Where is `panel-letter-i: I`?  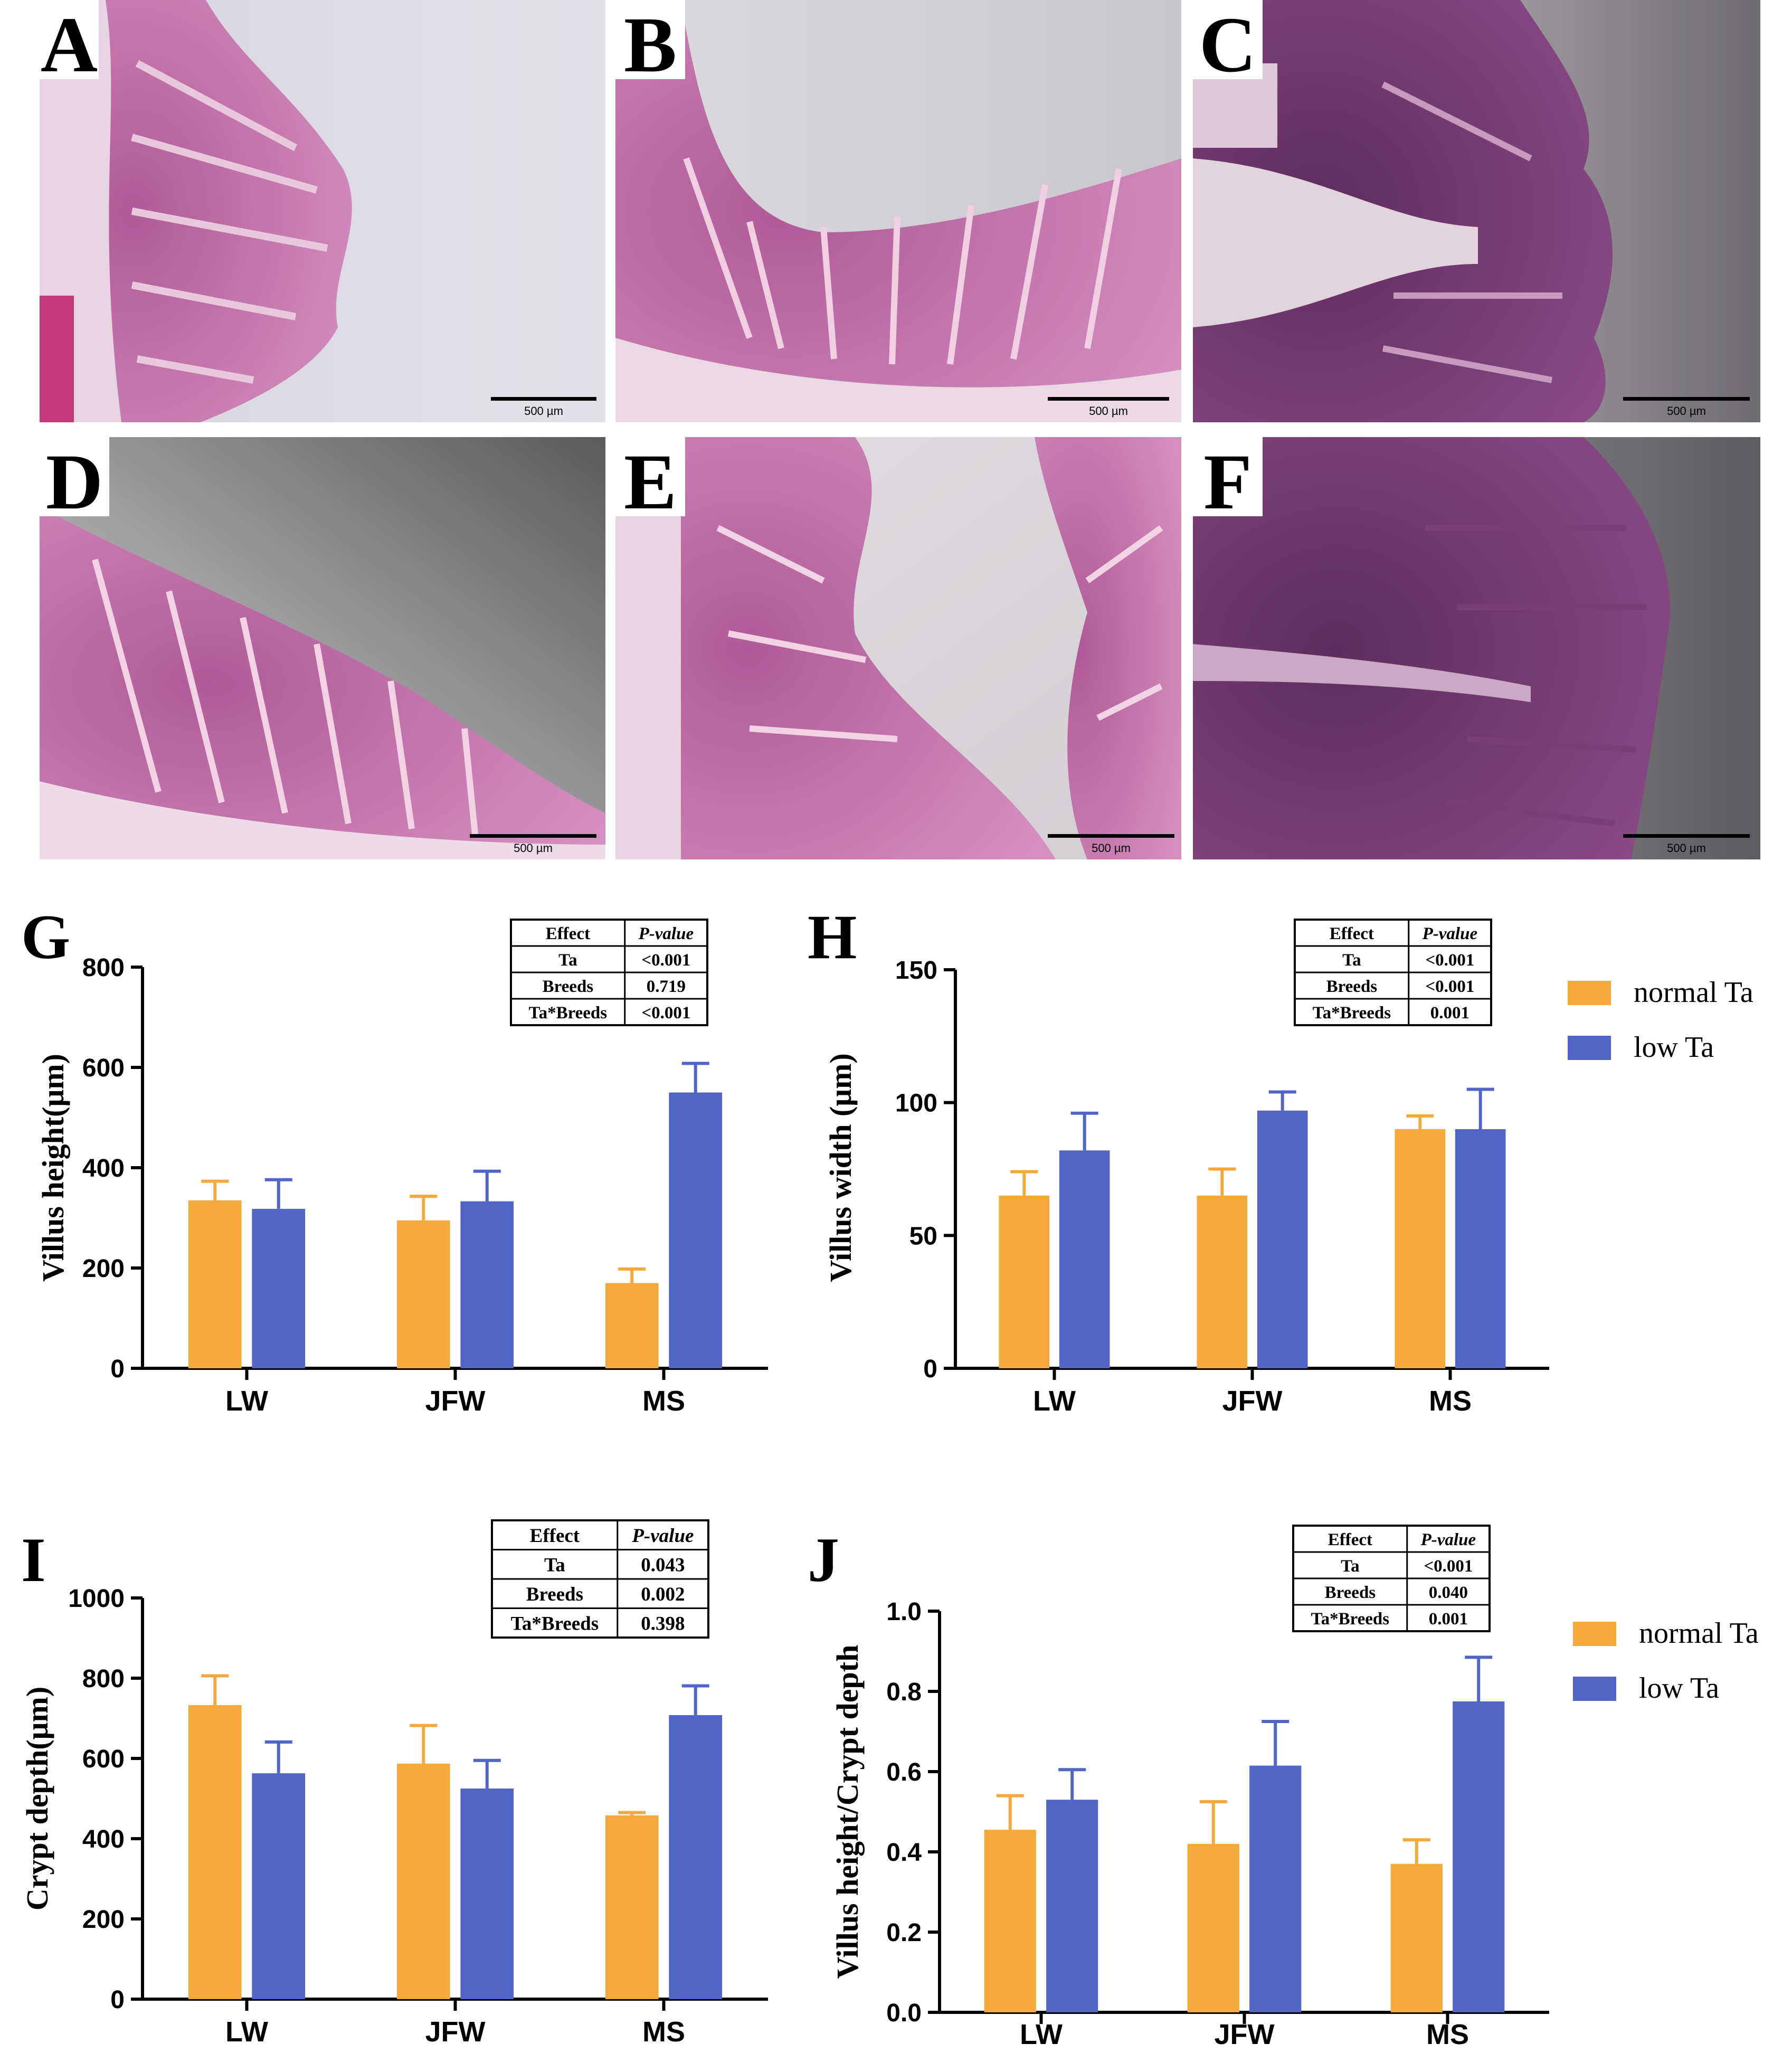
panel-letter-i: I is located at coordinates (33, 1560).